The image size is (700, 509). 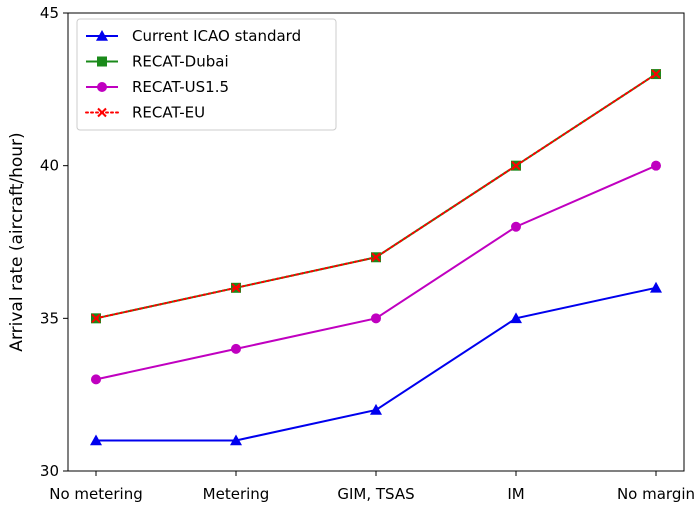 I want to click on legend-item: RECAT-EU, so click(x=145, y=113).